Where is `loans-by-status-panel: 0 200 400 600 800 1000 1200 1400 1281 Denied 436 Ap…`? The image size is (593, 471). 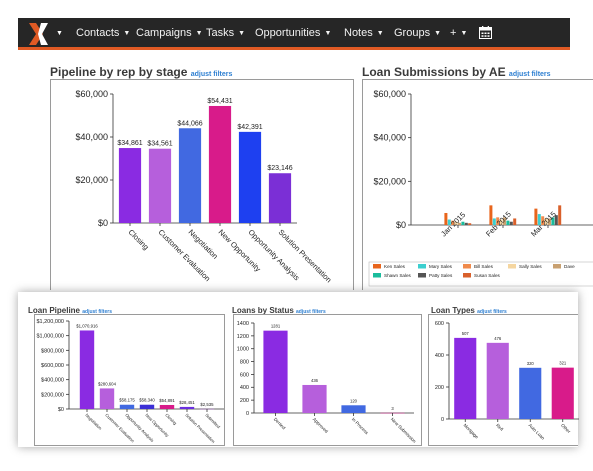 loans-by-status-panel: 0 200 400 600 800 1000 1200 1400 1281 Denied 436 Ap… is located at coordinates (327, 380).